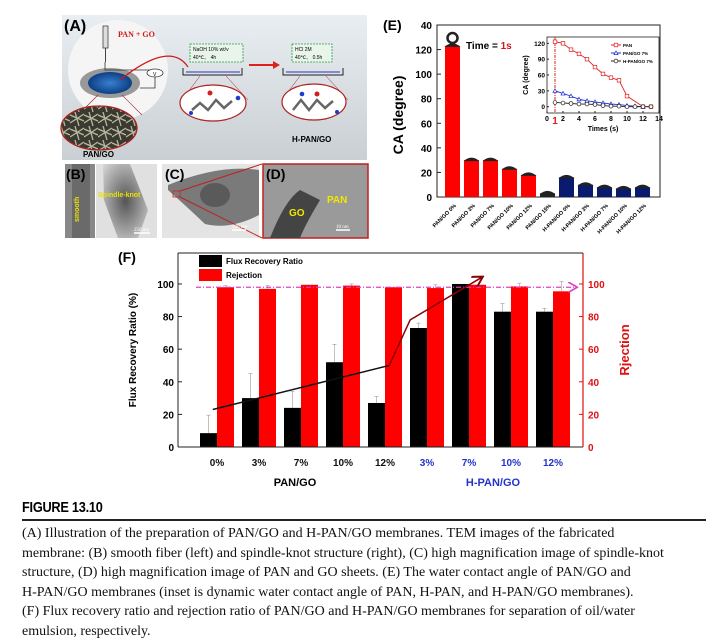  What do you see at coordinates (165, 285) in the screenshot?
I see `f-left-tick-label: 100` at bounding box center [165, 285].